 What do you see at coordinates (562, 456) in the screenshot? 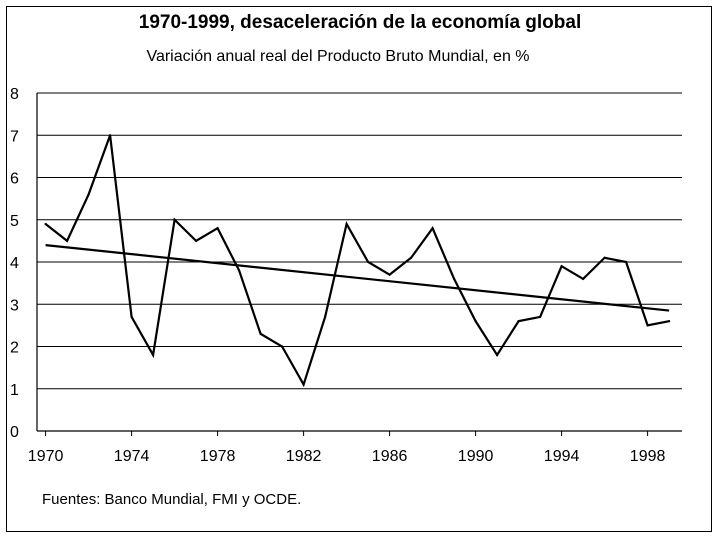
I see `x-tick-label: 1994` at bounding box center [562, 456].